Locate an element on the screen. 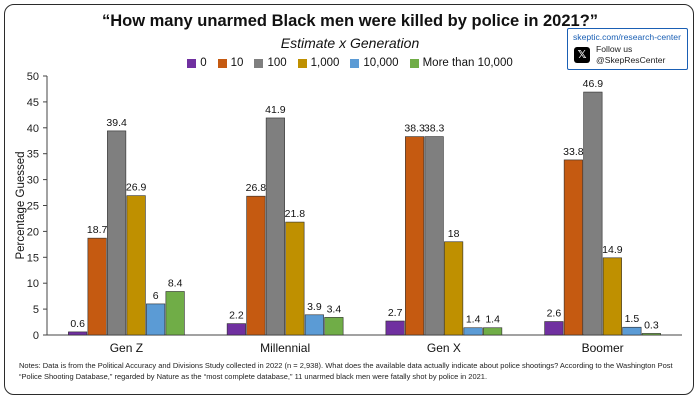 This screenshot has width=700, height=401. data-label: 0.6 is located at coordinates (77, 324).